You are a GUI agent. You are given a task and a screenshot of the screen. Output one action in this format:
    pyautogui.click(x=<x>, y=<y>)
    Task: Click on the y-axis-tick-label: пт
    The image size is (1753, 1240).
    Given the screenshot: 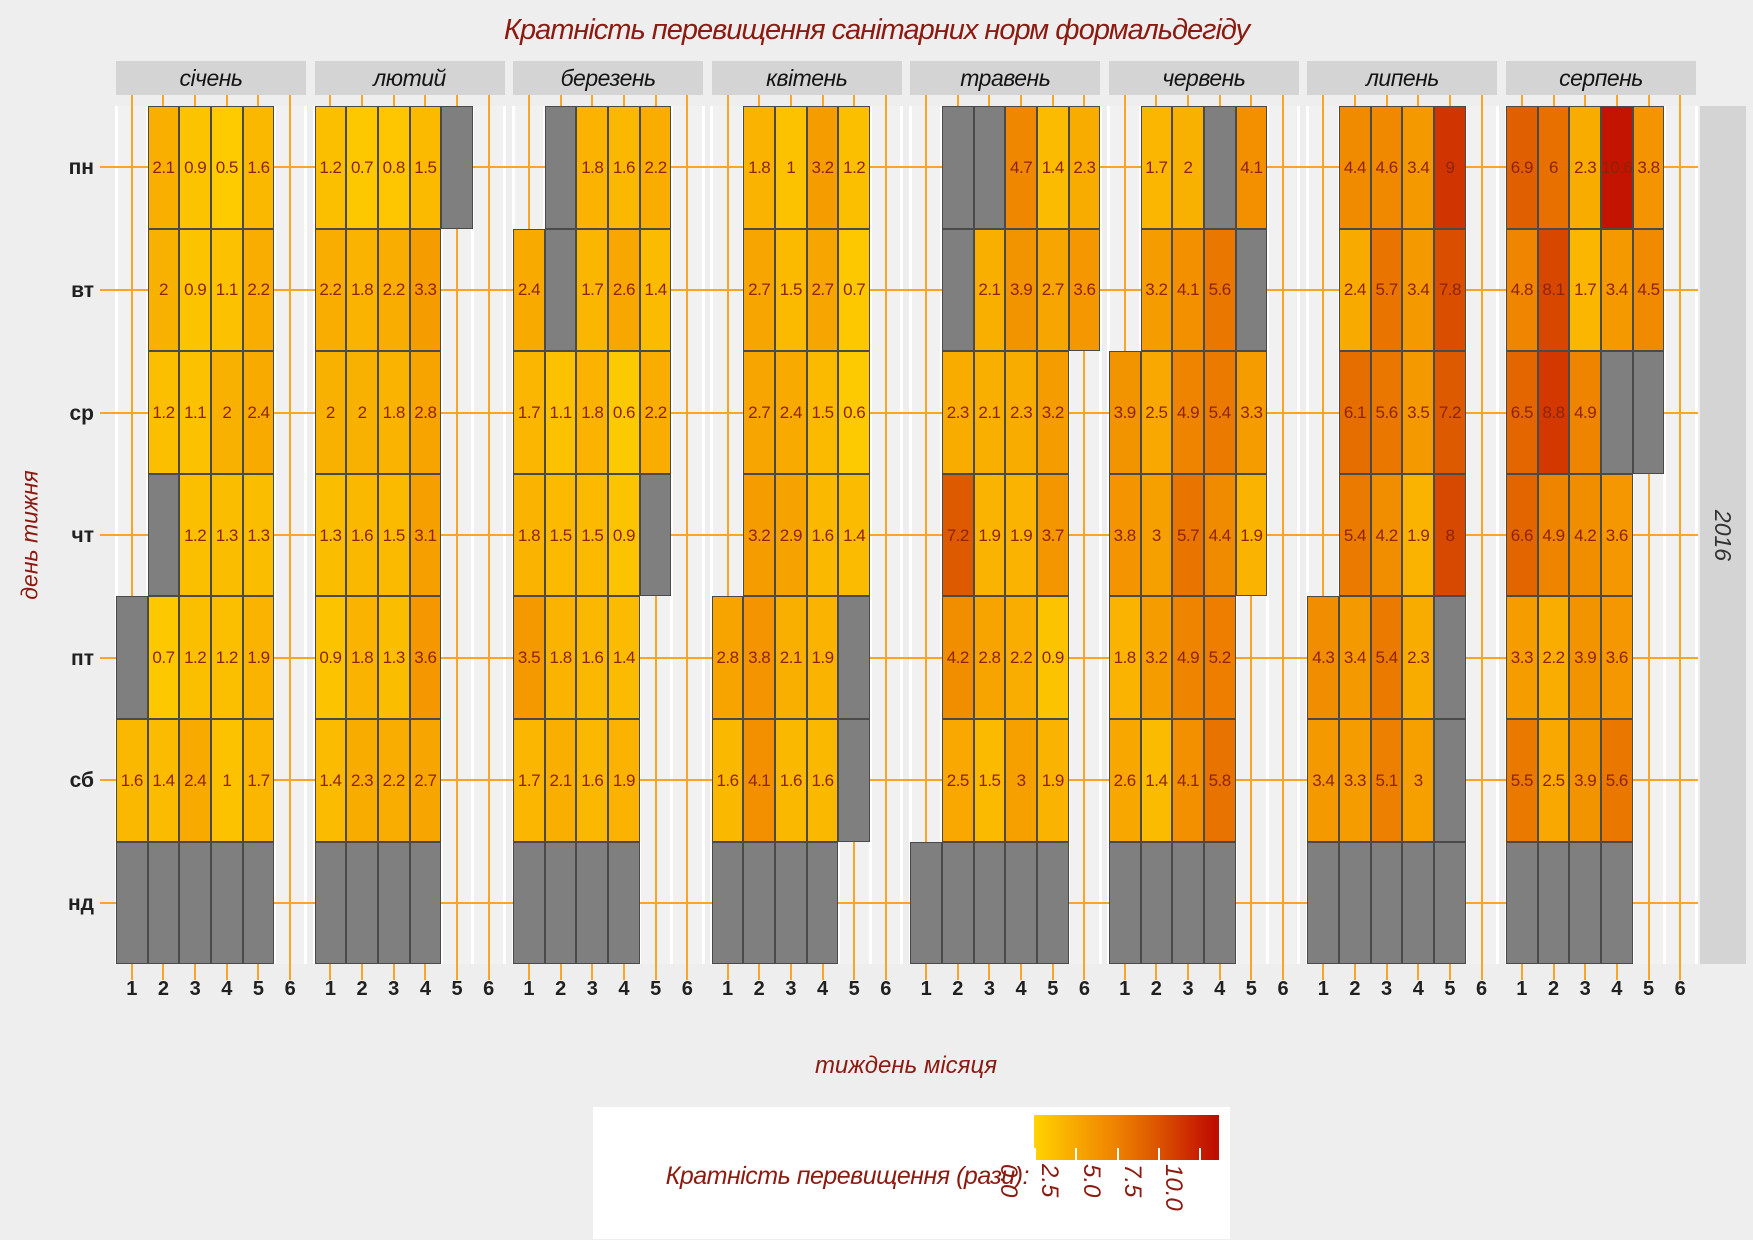 What is the action you would take?
    pyautogui.click(x=82, y=658)
    